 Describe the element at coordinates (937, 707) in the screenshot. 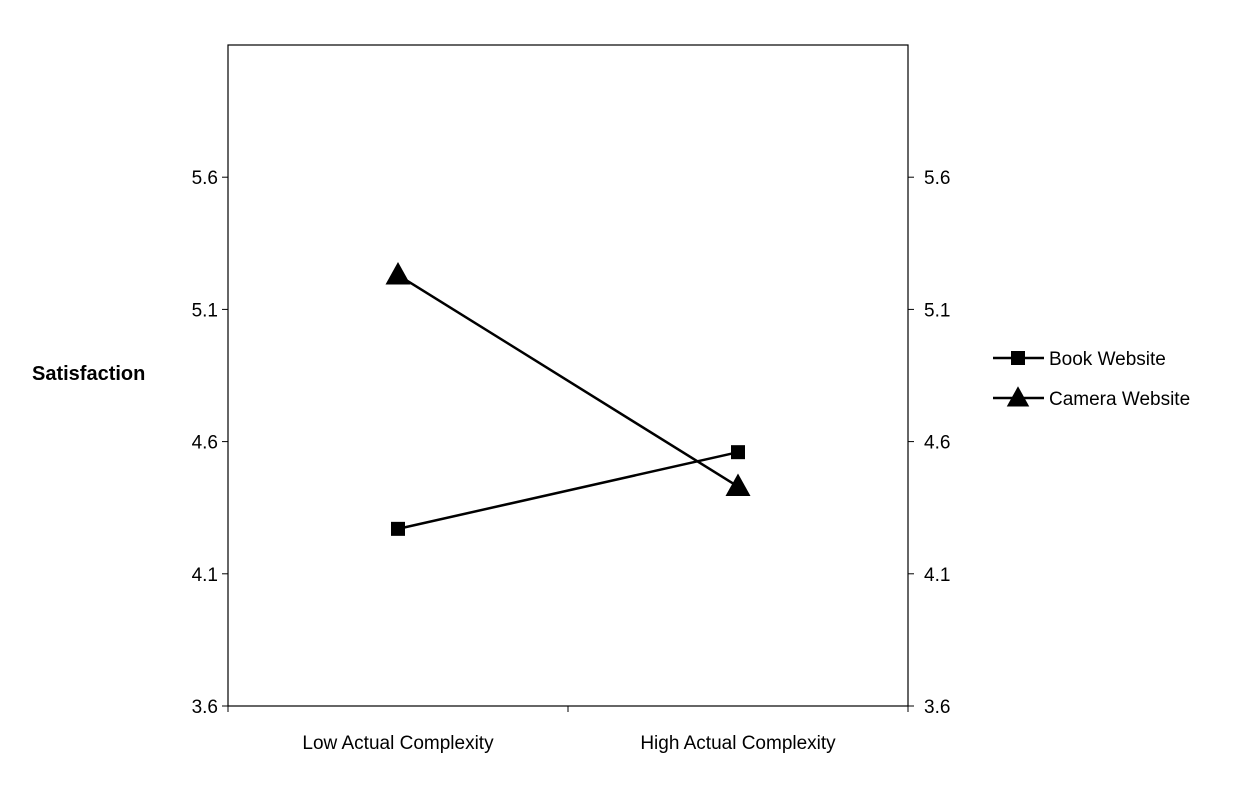

I see `right-y-tick-label: 3.6` at that location.